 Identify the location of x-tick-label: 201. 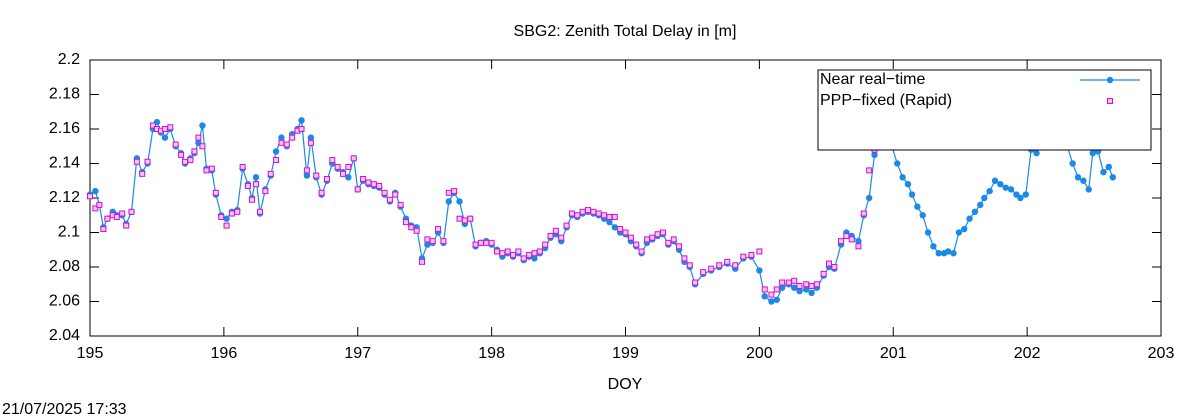
(893, 353).